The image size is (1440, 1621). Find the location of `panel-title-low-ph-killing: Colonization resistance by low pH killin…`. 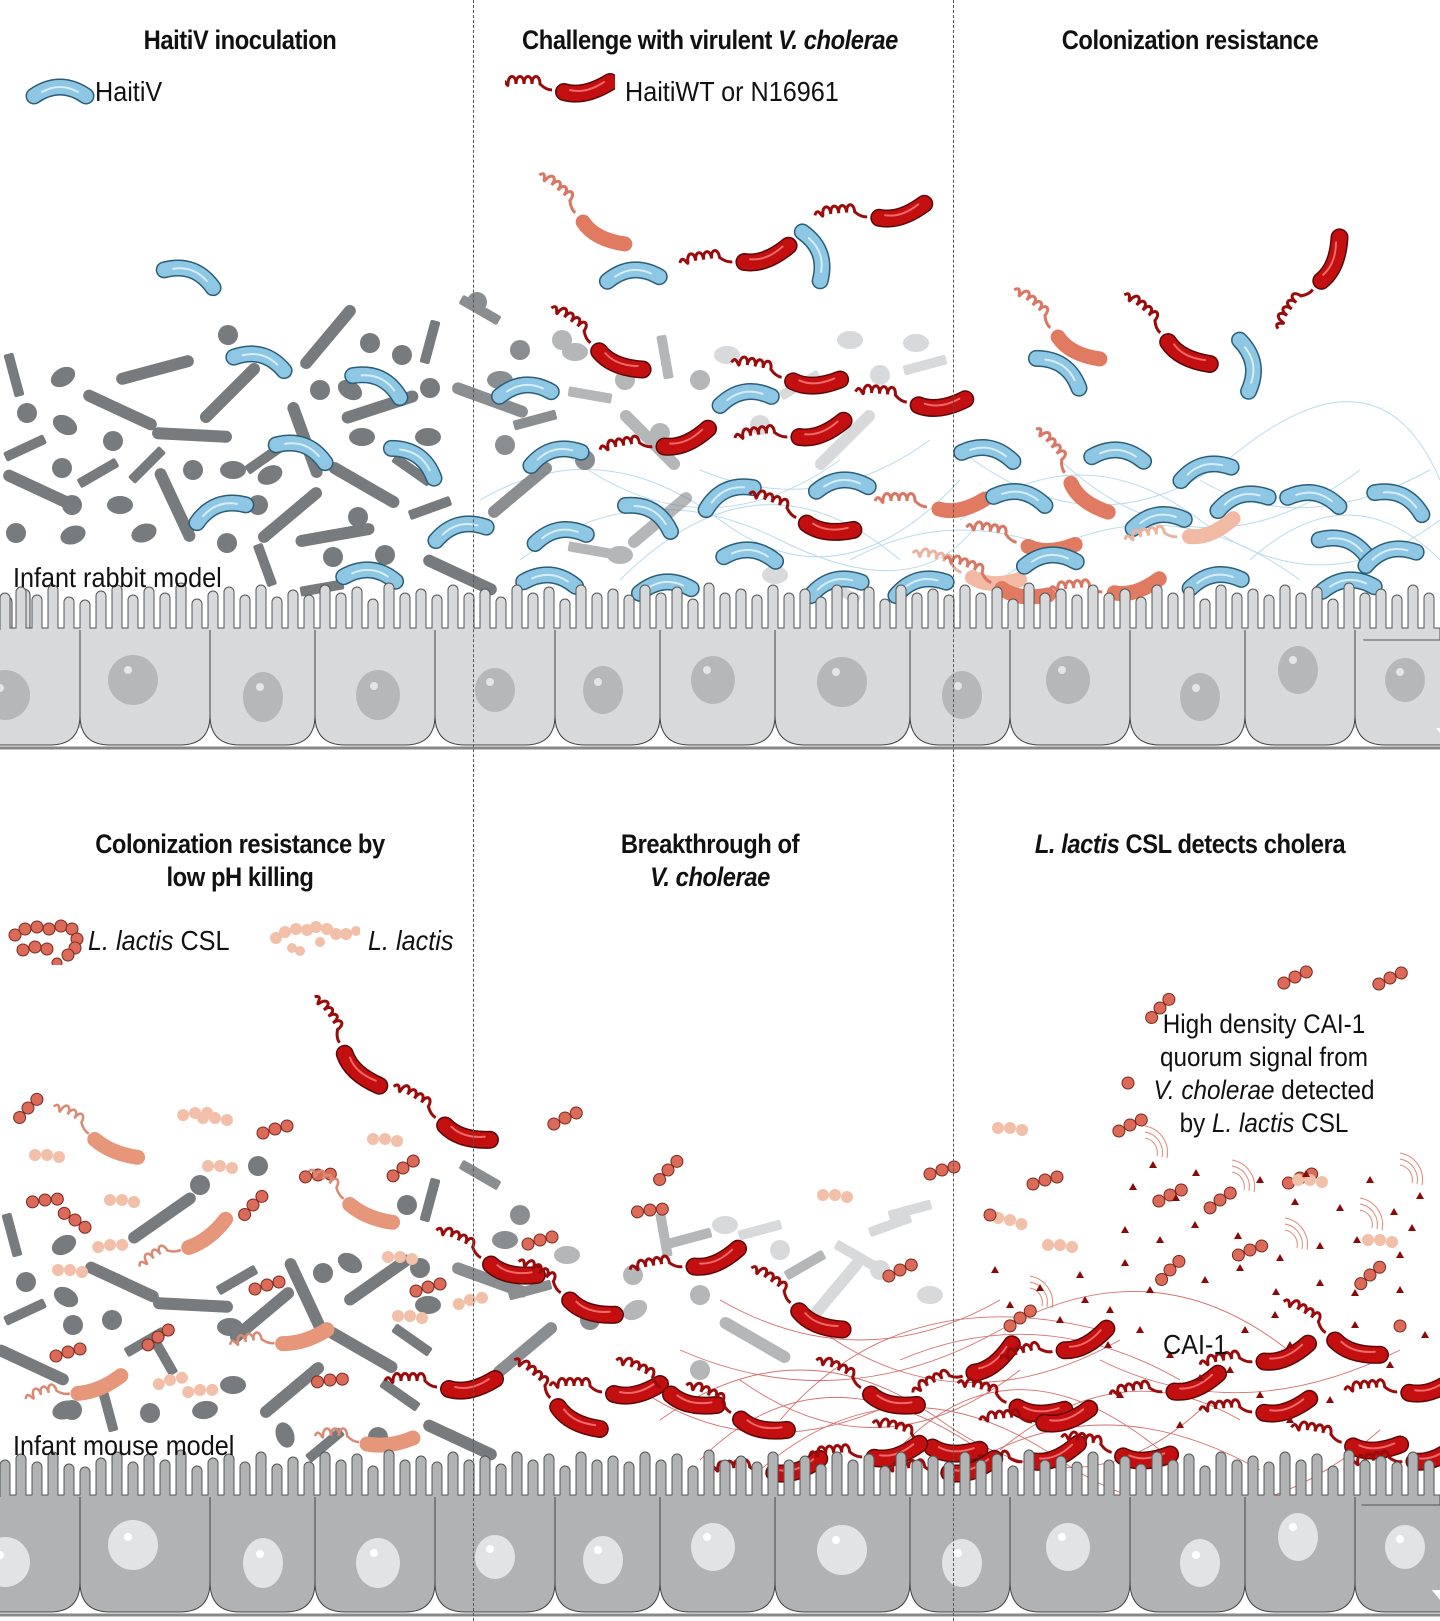

panel-title-low-ph-killing: Colonization resistance by low pH killin… is located at coordinates (239, 861).